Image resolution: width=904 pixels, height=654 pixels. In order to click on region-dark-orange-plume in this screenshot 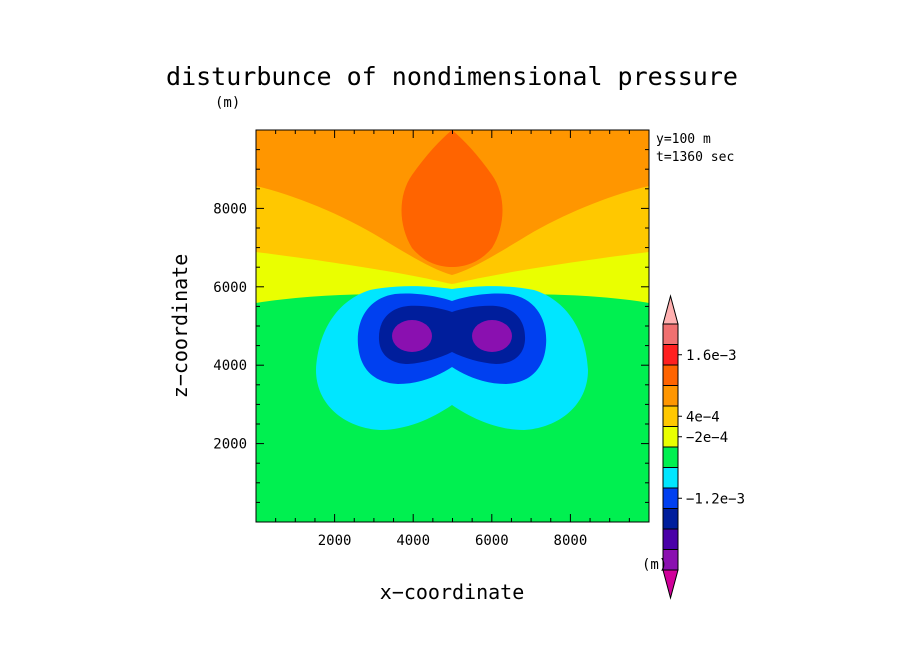, I will do `click(452, 198)`.